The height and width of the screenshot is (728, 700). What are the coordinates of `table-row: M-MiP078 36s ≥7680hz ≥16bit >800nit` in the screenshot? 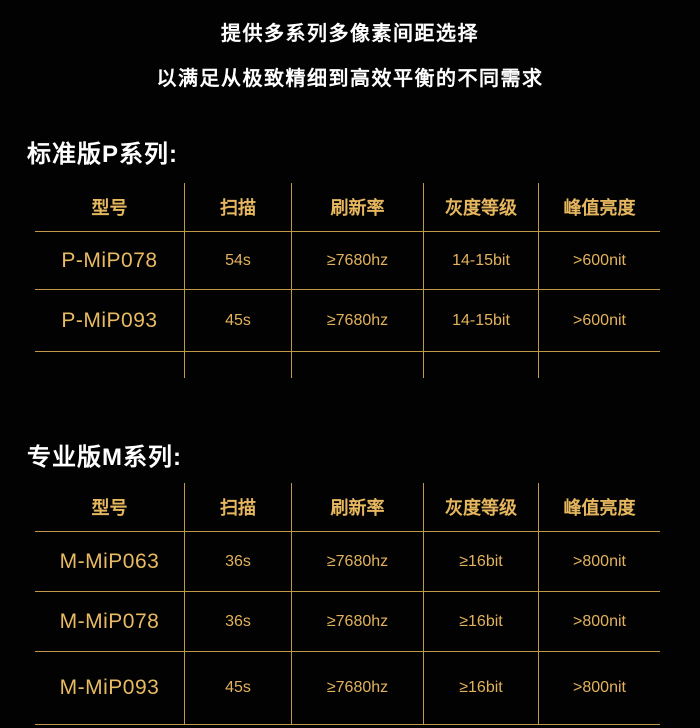 It's located at (347, 622).